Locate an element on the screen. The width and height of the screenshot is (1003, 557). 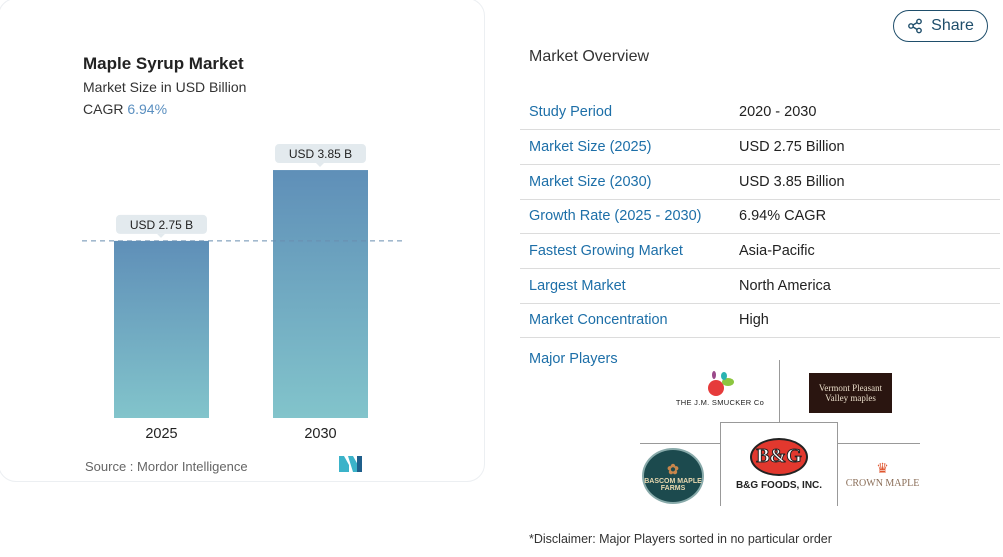
share-label: Share is located at coordinates (952, 25).